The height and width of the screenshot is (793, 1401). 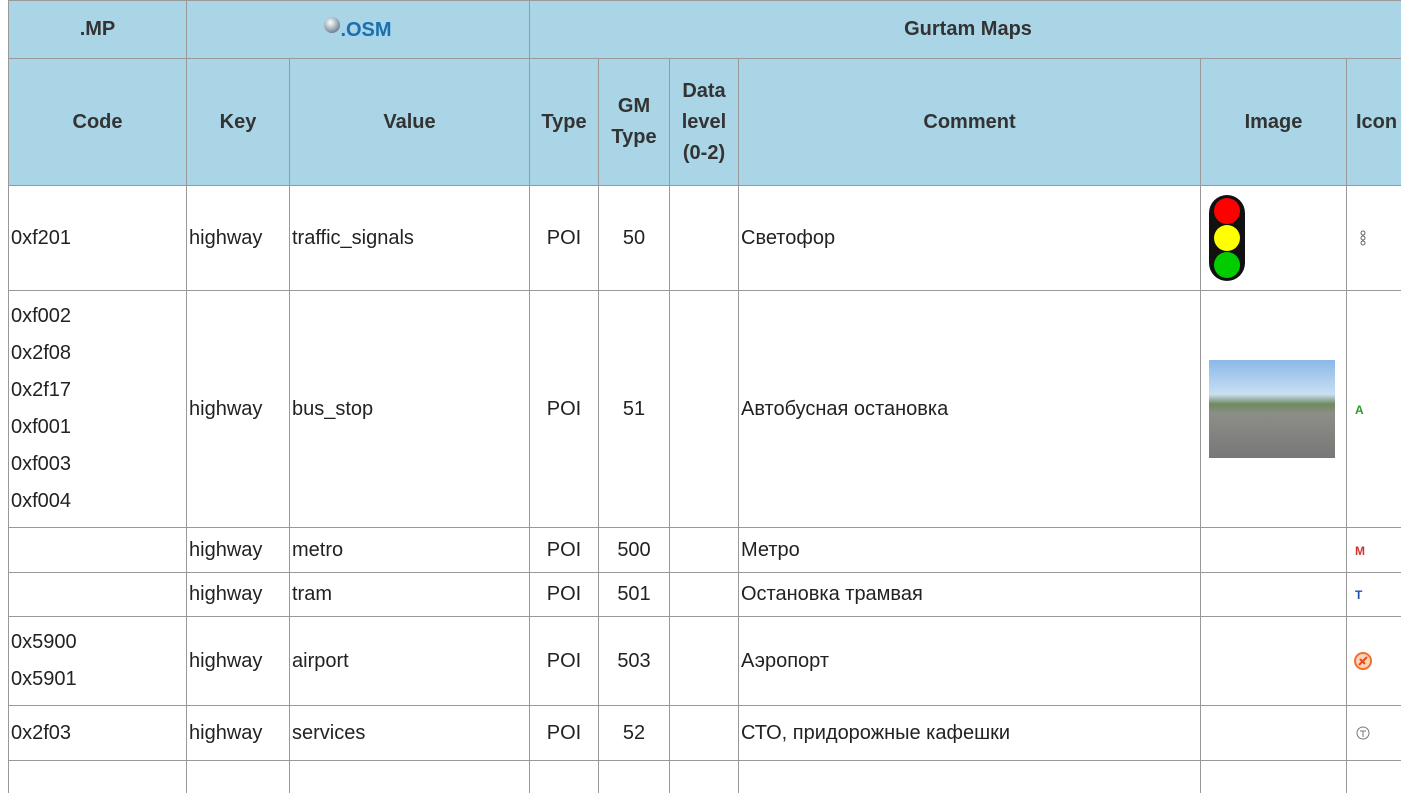 What do you see at coordinates (969, 594) in the screenshot?
I see `comment-cell: Остановка трамвая` at bounding box center [969, 594].